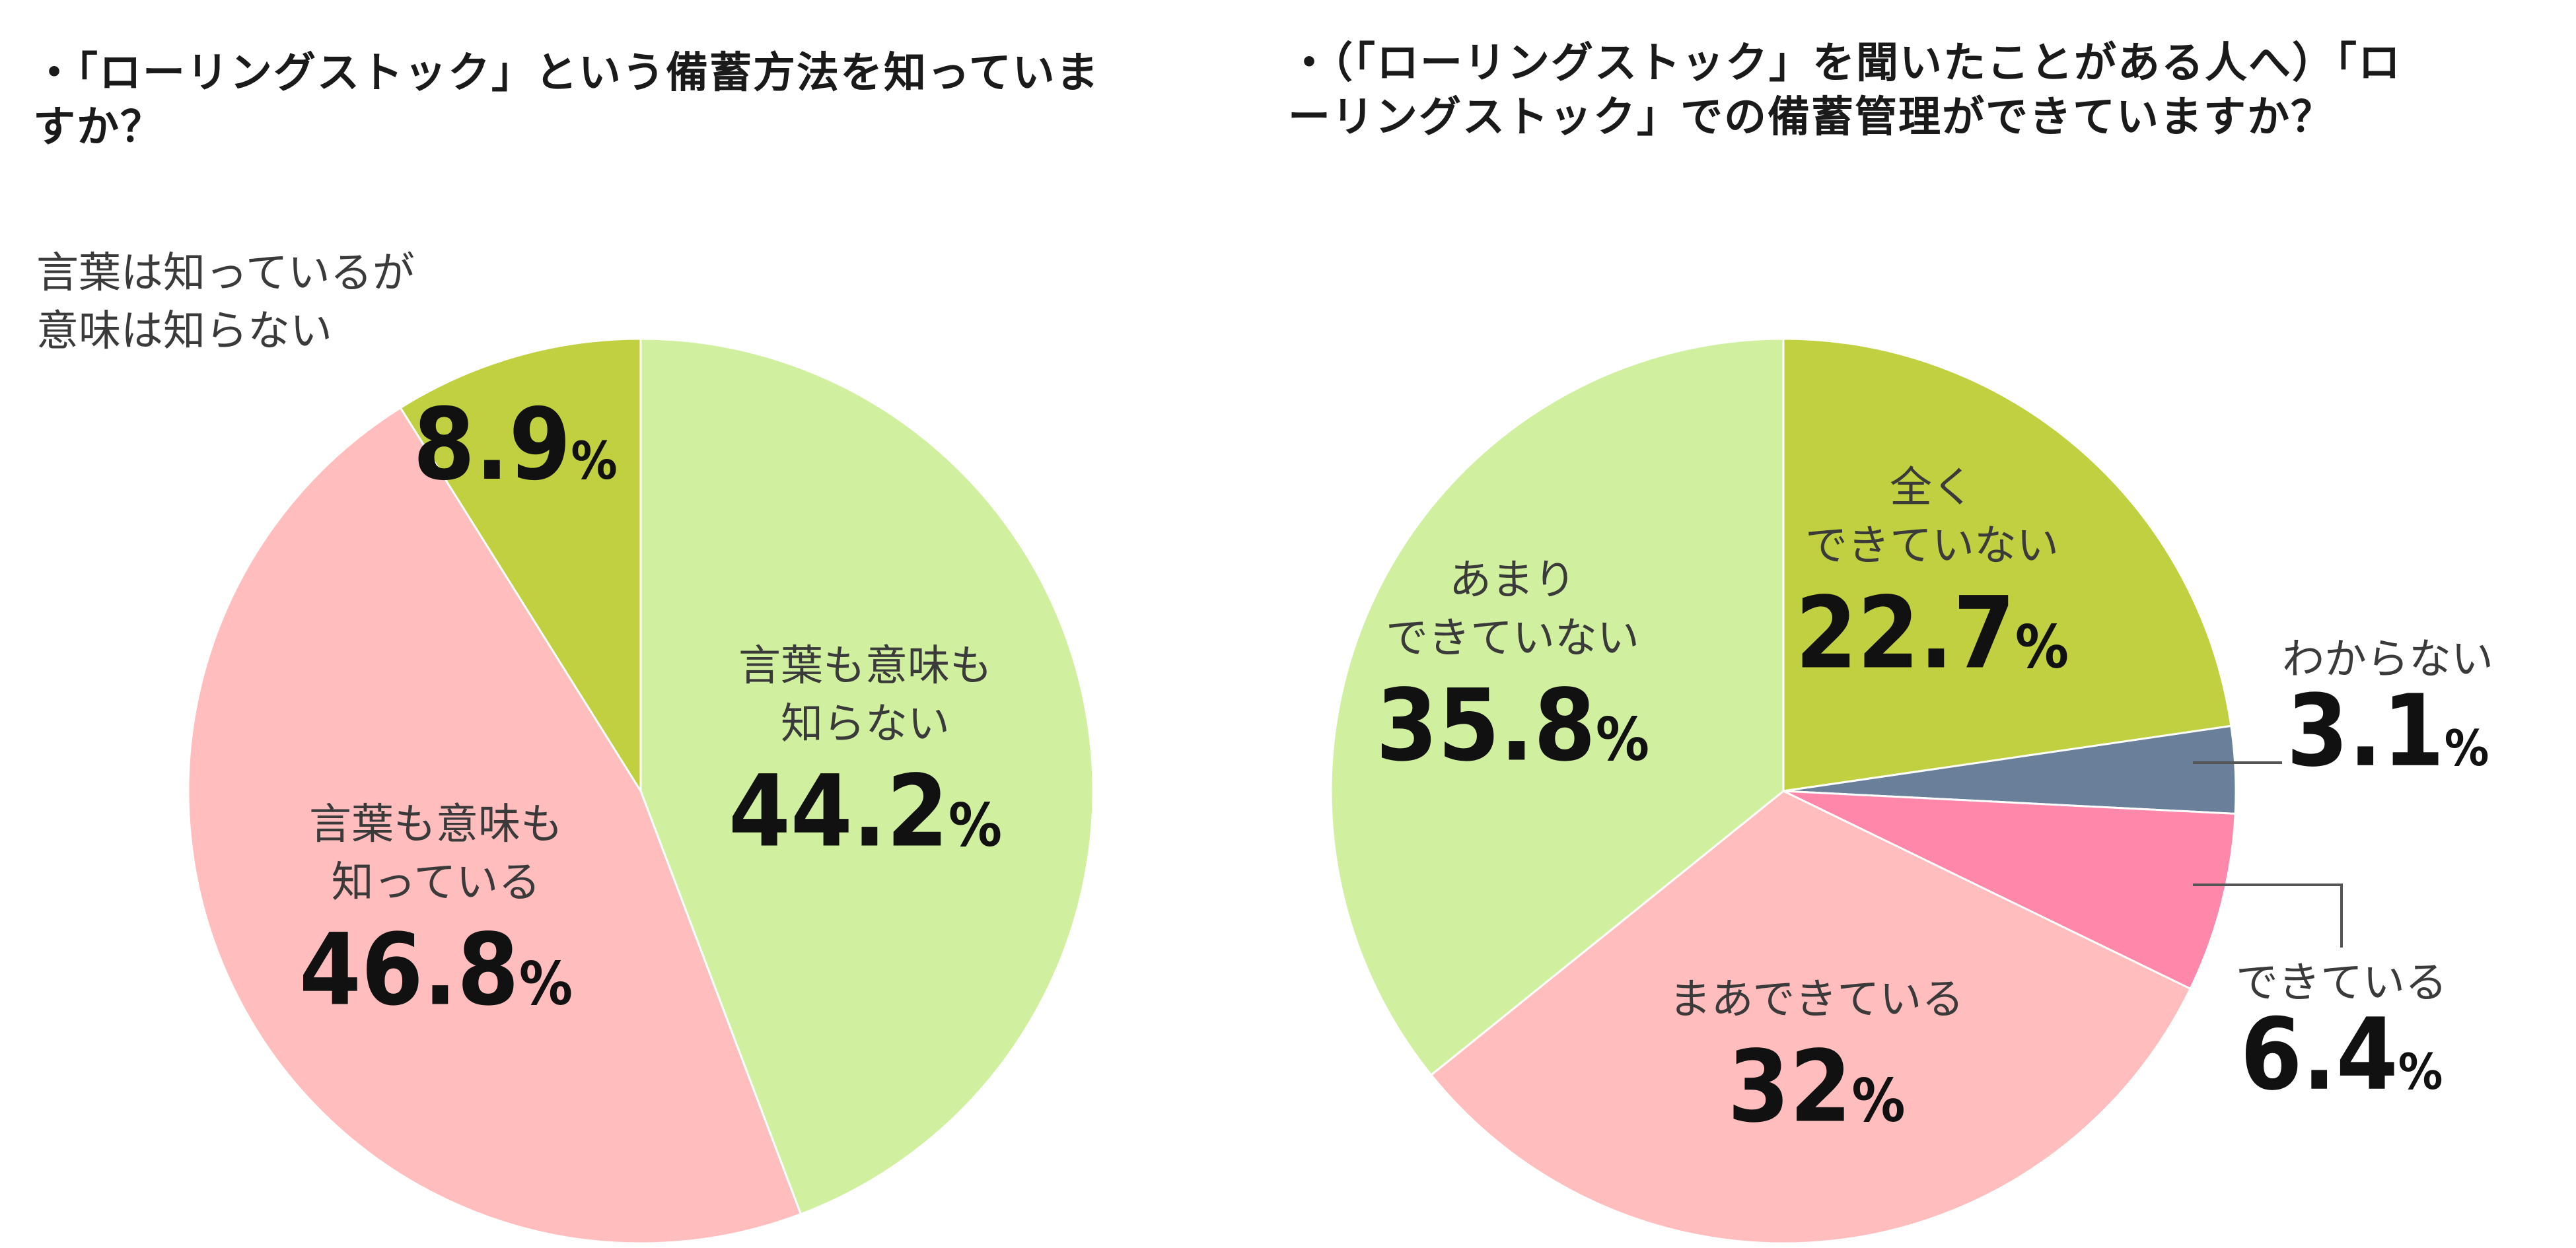 The width and height of the screenshot is (2576, 1248). I want to click on pie1-slice-2-label-line-2: 知っている, so click(437, 882).